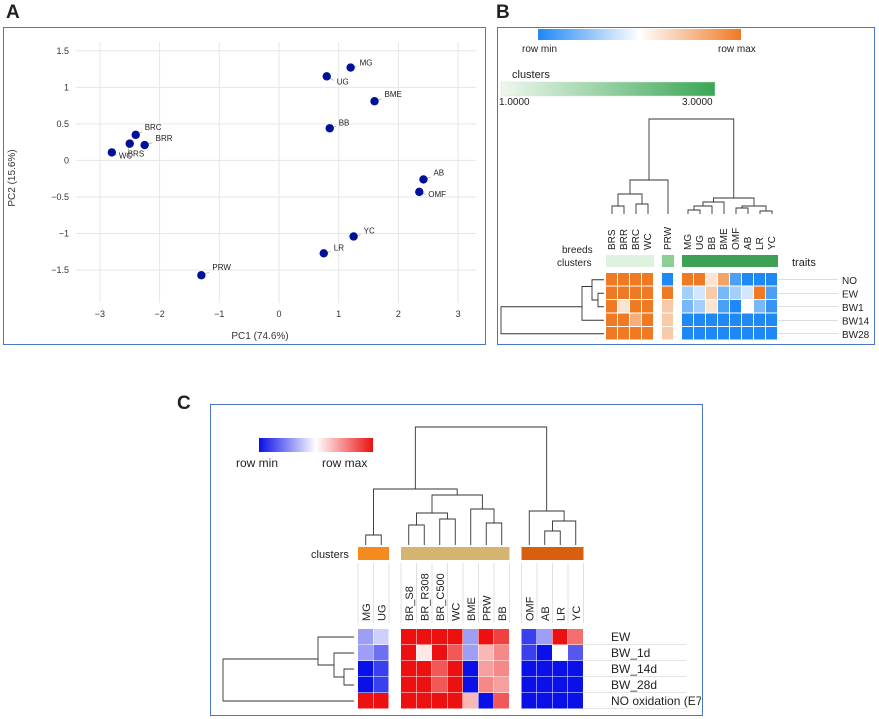 This screenshot has width=879, height=719. What do you see at coordinates (374, 101) in the screenshot?
I see `scatter-point-bme` at bounding box center [374, 101].